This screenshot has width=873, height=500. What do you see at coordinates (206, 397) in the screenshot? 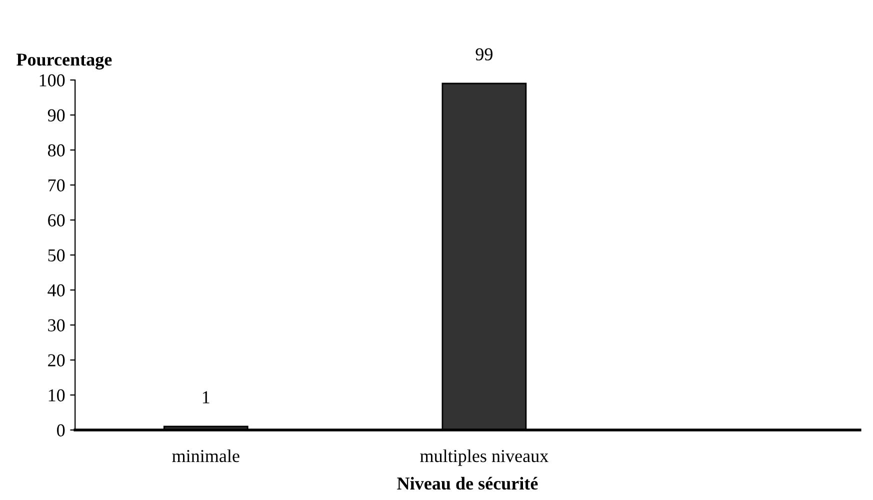
I see `data-label: 1` at bounding box center [206, 397].